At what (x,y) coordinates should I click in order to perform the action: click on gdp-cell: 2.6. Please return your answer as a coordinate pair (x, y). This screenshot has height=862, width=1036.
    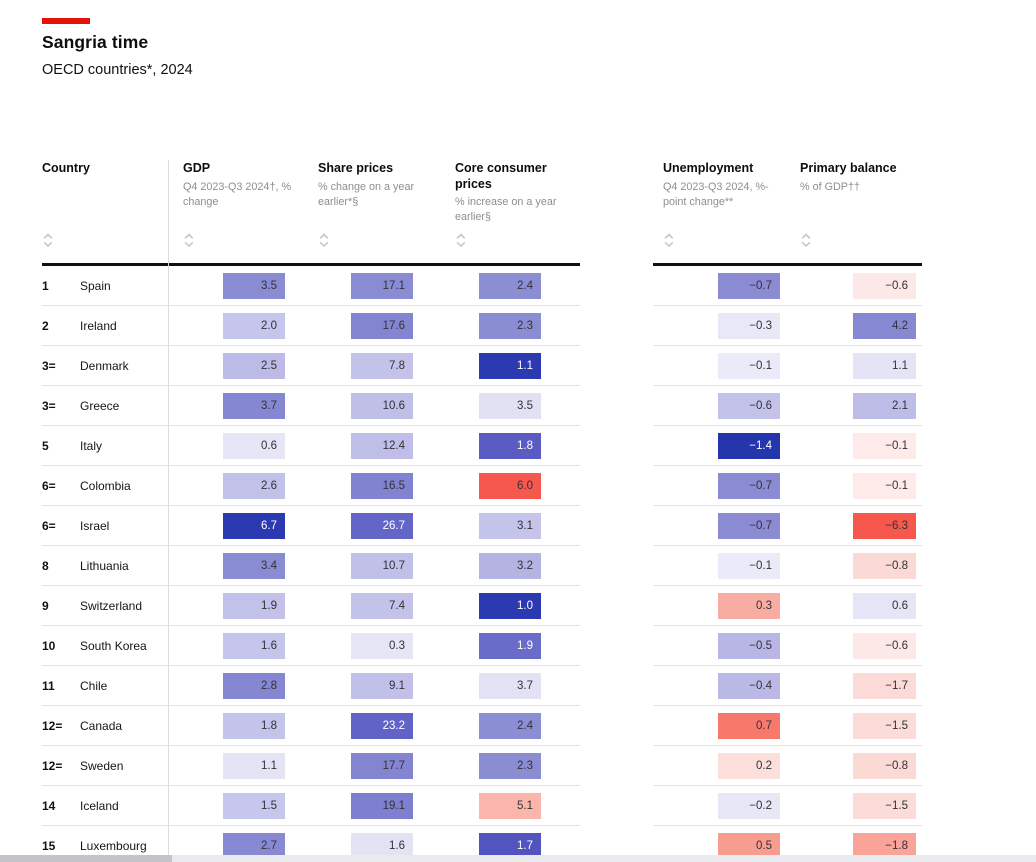
    Looking at the image, I should click on (254, 486).